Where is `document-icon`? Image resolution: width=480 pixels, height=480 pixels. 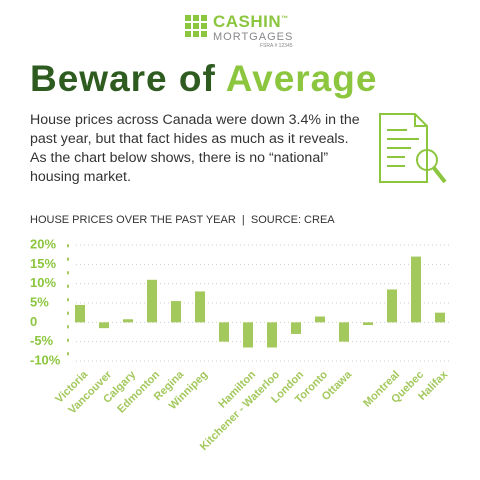
document-icon is located at coordinates (413, 148).